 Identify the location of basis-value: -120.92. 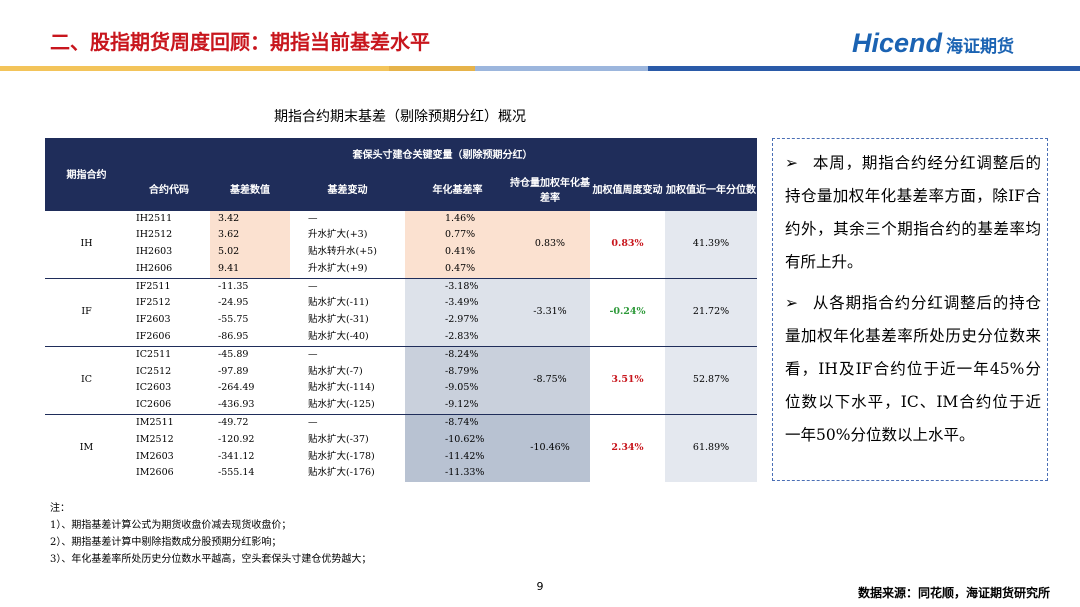
(250, 440).